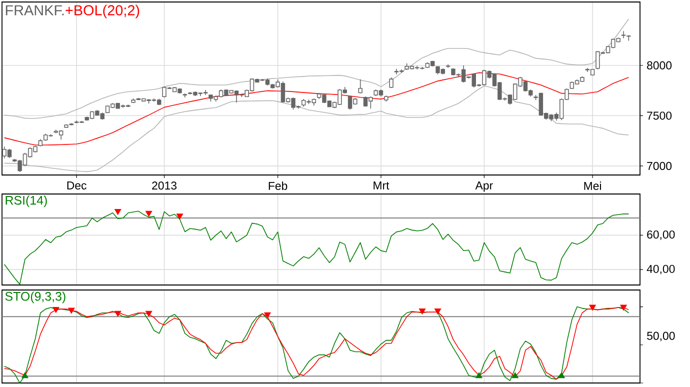 The height and width of the screenshot is (387, 690). What do you see at coordinates (659, 65) in the screenshot?
I see `y-tick-label: 8000` at bounding box center [659, 65].